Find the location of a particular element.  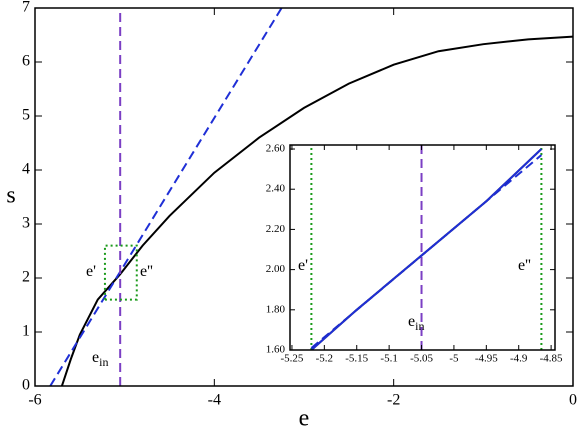

x-tick-label: -2 is located at coordinates (393, 400).